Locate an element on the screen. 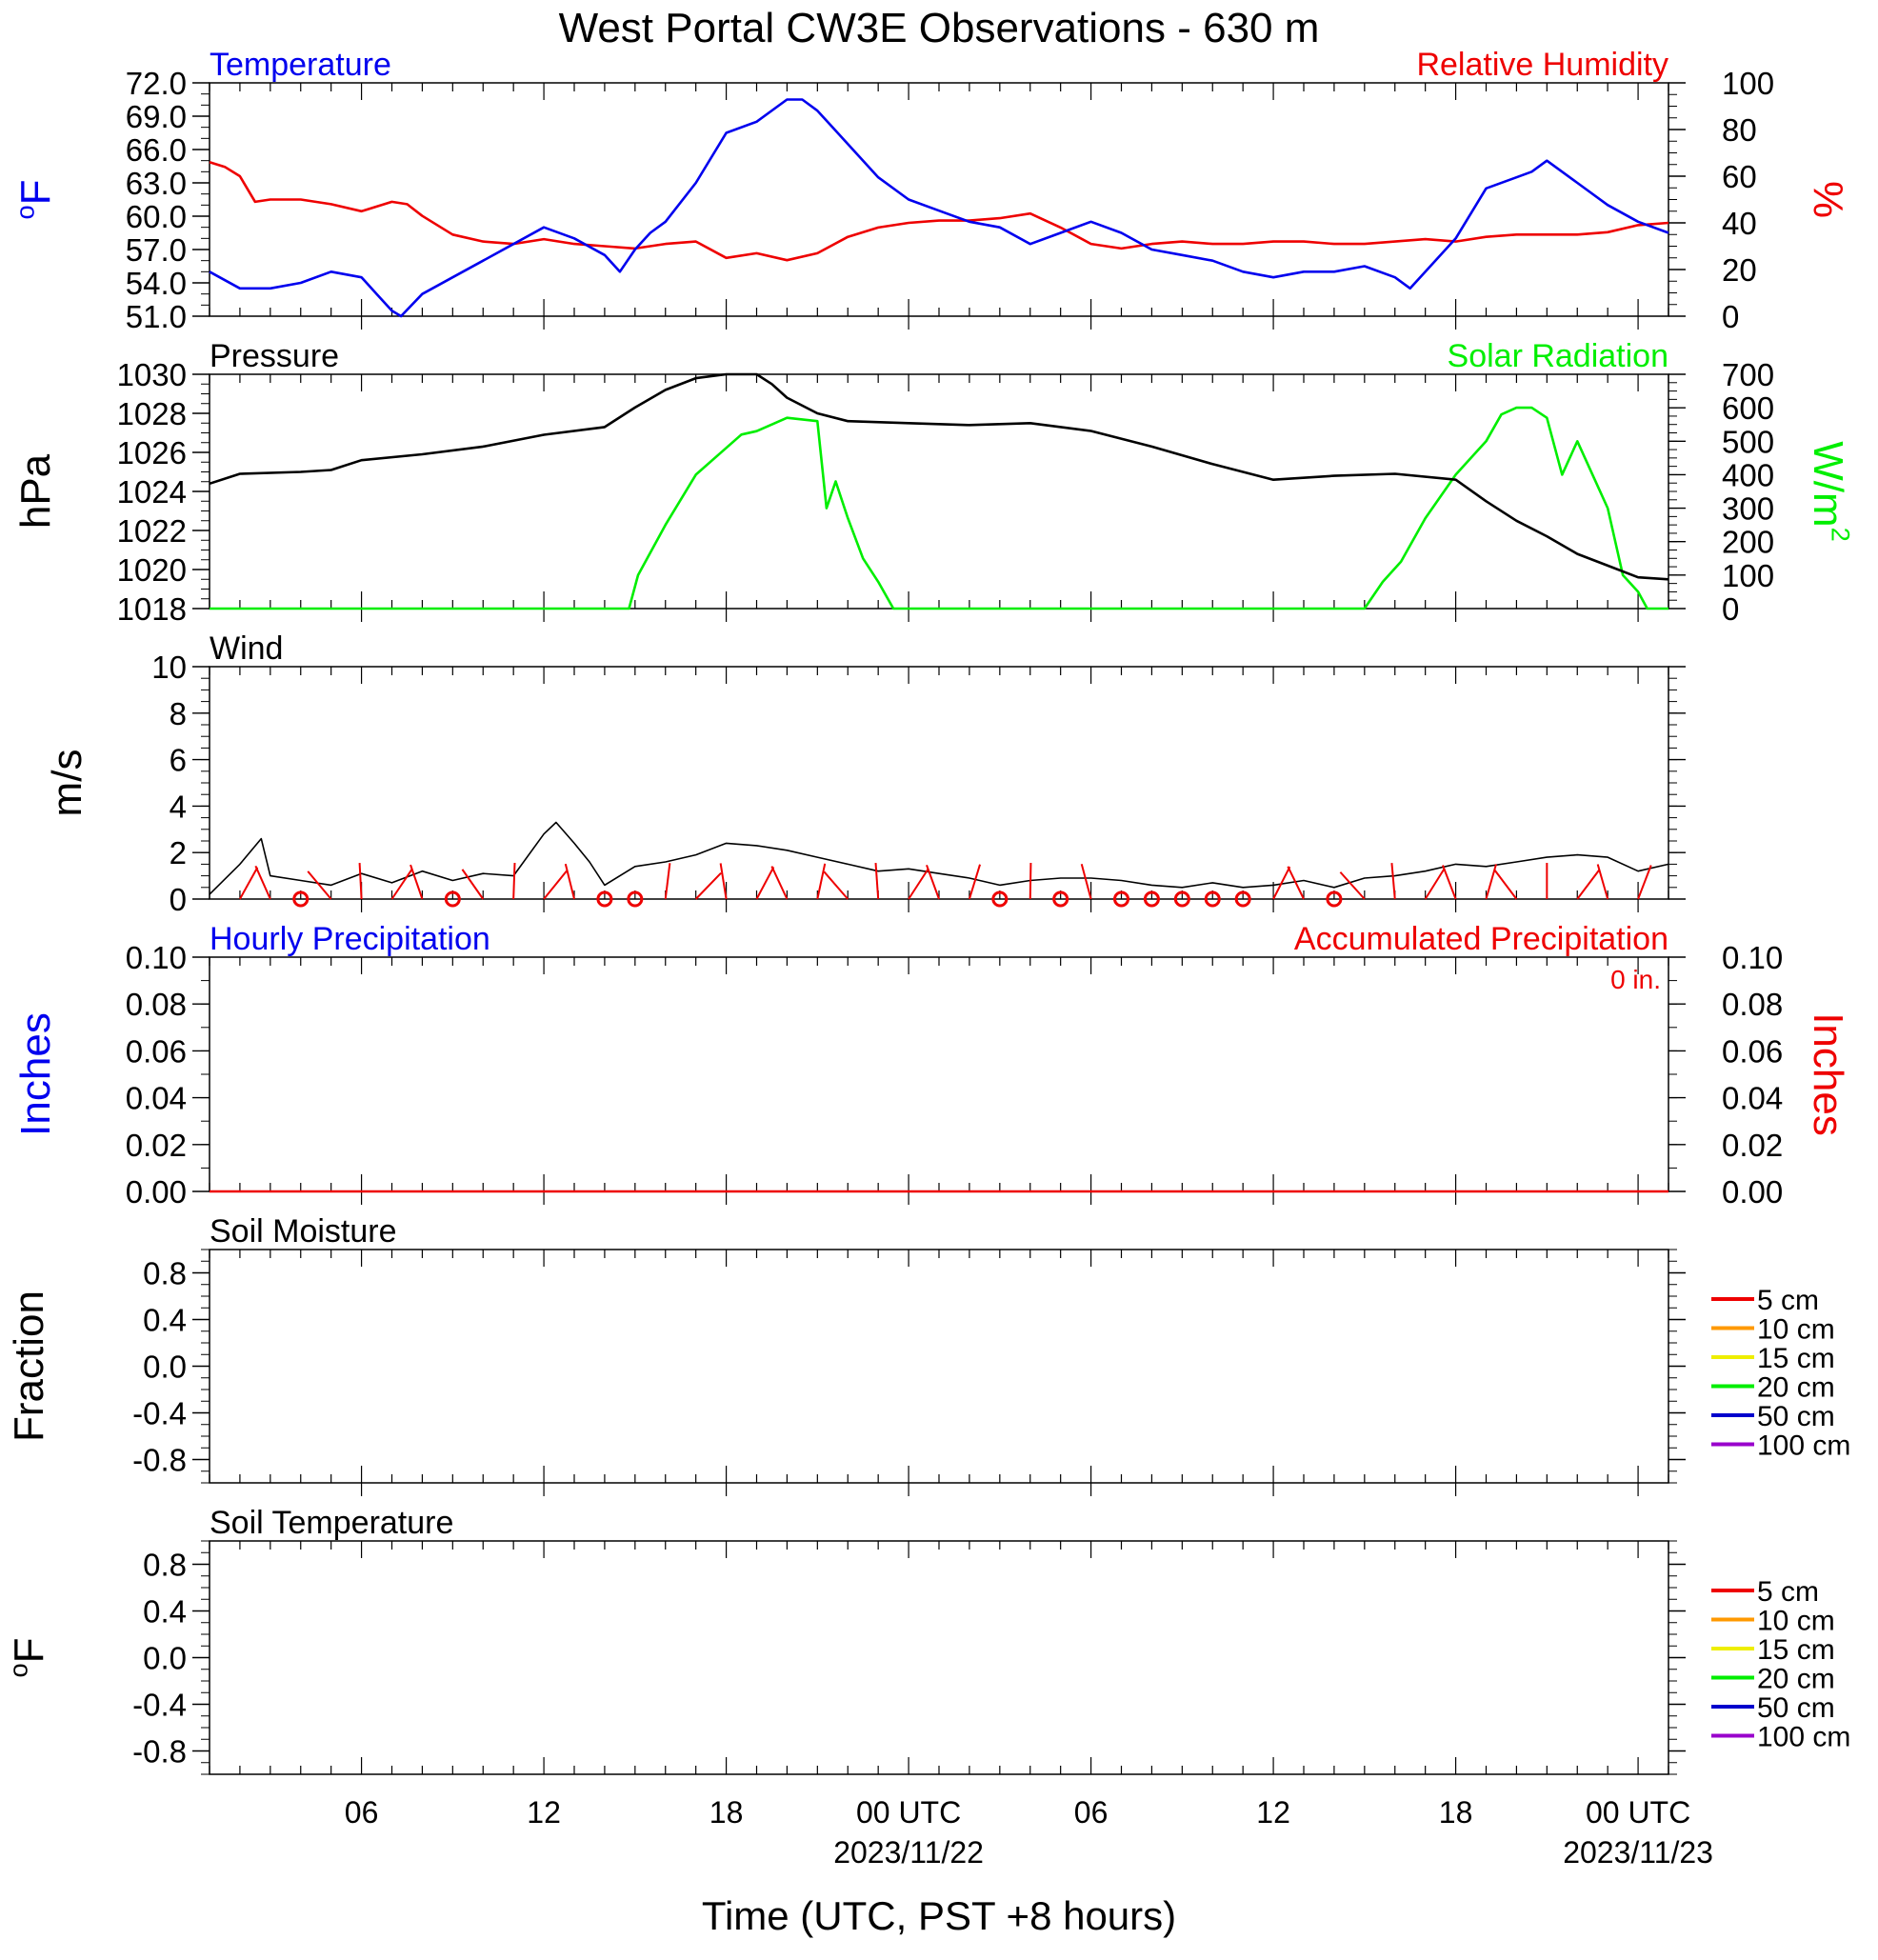 The width and height of the screenshot is (1878, 1960). y-tick-label: 0.04 is located at coordinates (156, 1098).